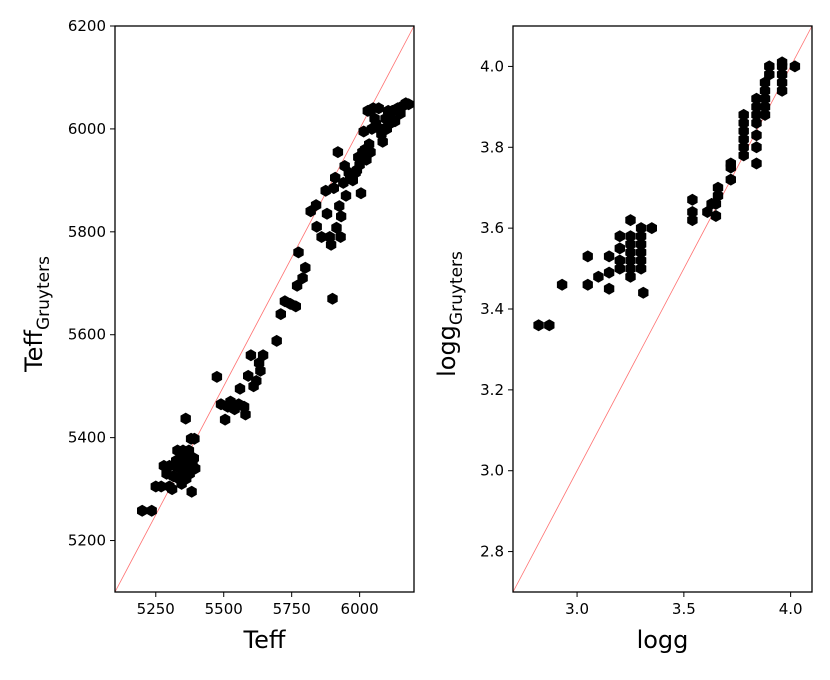 This screenshot has height=680, width=830. I want to click on y-axis-label-main: logg, so click(447, 351).